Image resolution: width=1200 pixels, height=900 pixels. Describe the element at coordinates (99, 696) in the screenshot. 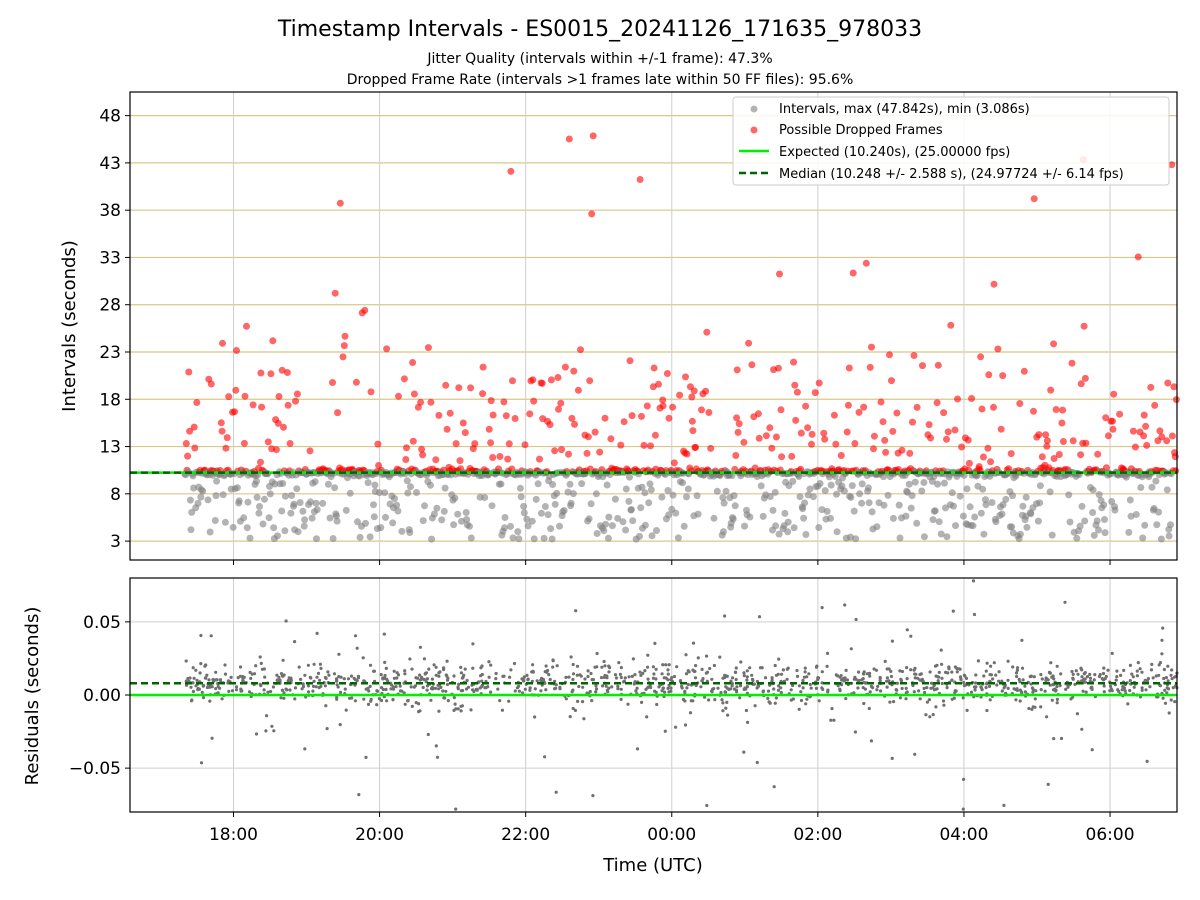

I see `residuals-y-ticks: −0.05 0.00 0.05` at that location.